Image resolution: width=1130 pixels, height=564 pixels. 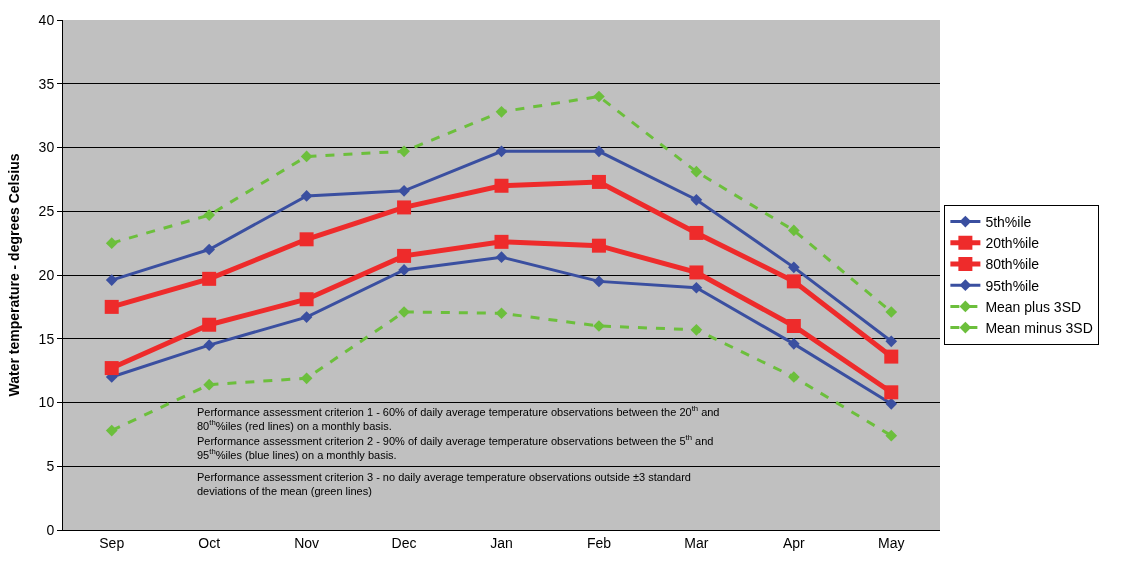 What do you see at coordinates (112, 542) in the screenshot?
I see `x-tick-label: Sep` at bounding box center [112, 542].